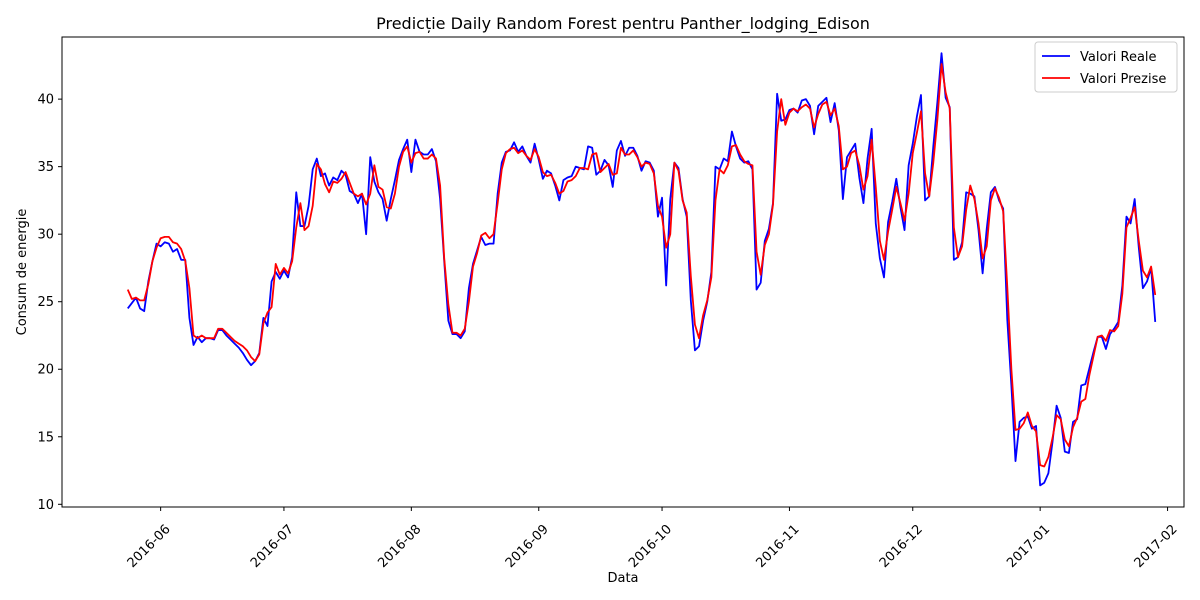  What do you see at coordinates (45, 370) in the screenshot?
I see `y-tick-label: 20` at bounding box center [45, 370].